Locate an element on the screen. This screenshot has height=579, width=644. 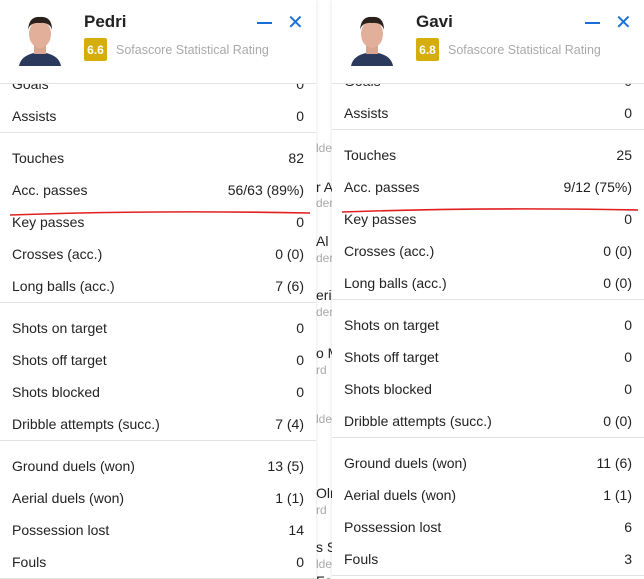
stat-row: Touches 82 is located at coordinates (158, 158).